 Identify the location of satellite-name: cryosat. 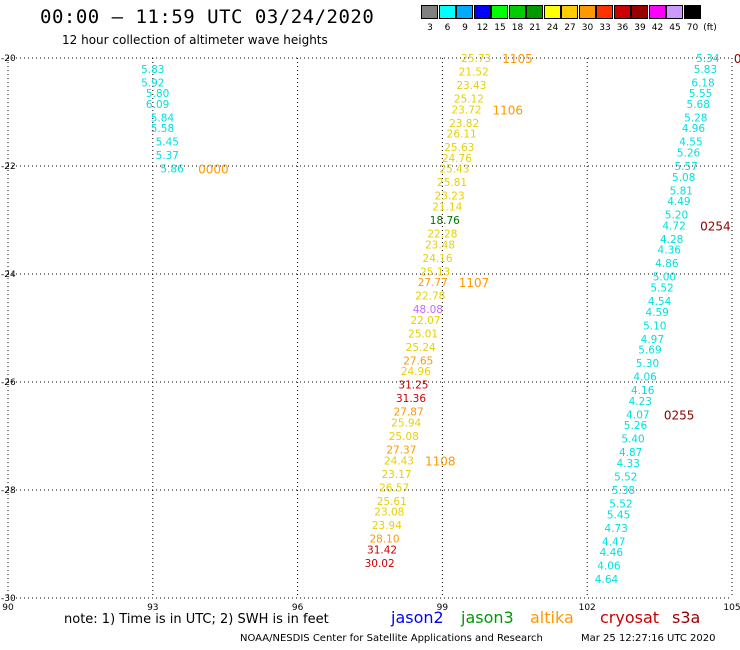
(630, 617).